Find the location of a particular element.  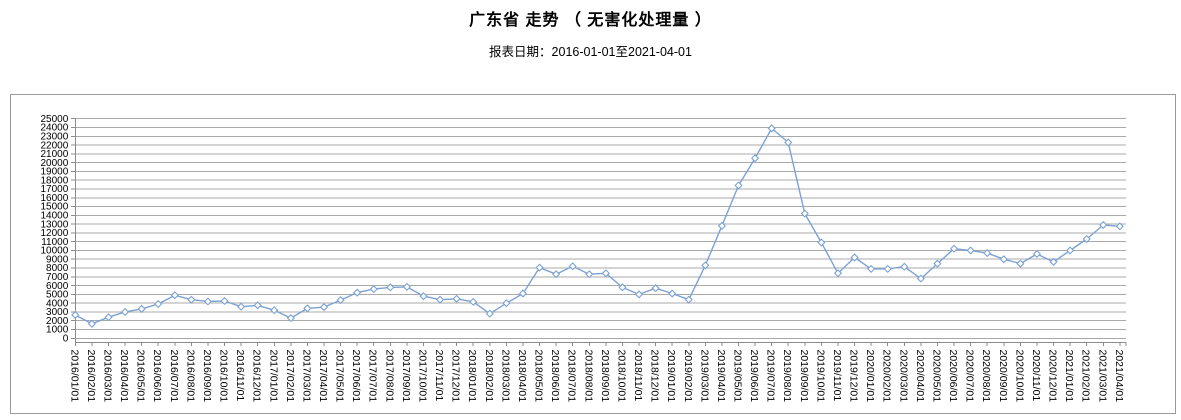

y-axis-label: 7000 is located at coordinates (57, 277).